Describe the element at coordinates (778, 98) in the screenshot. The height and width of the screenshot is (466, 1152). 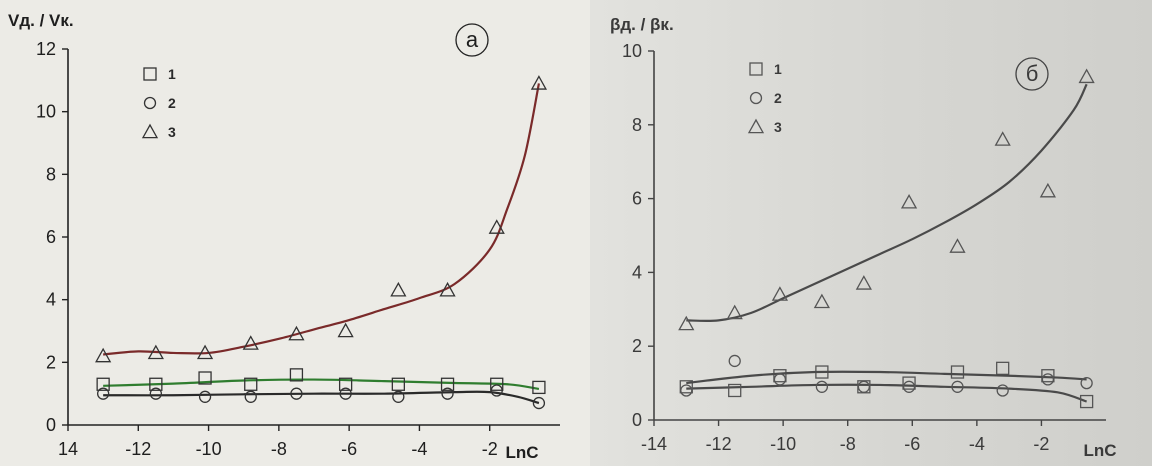
I see `legend-label-2: 2` at that location.